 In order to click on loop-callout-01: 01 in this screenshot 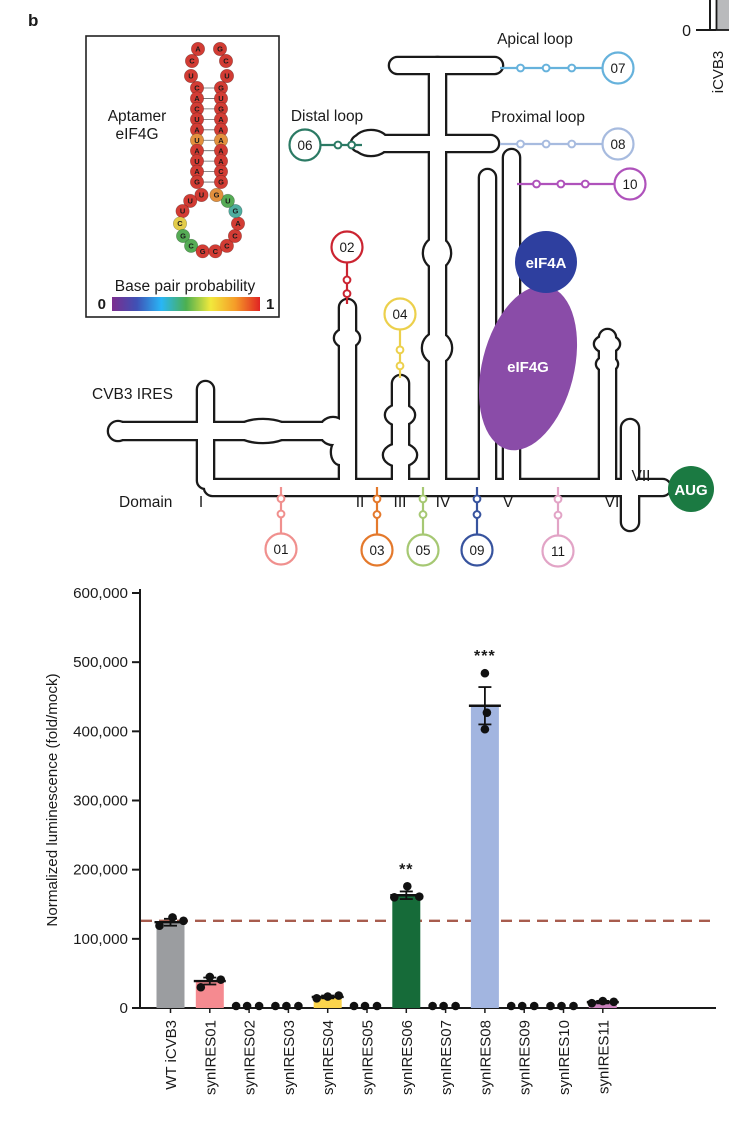, I will do `click(281, 526)`.